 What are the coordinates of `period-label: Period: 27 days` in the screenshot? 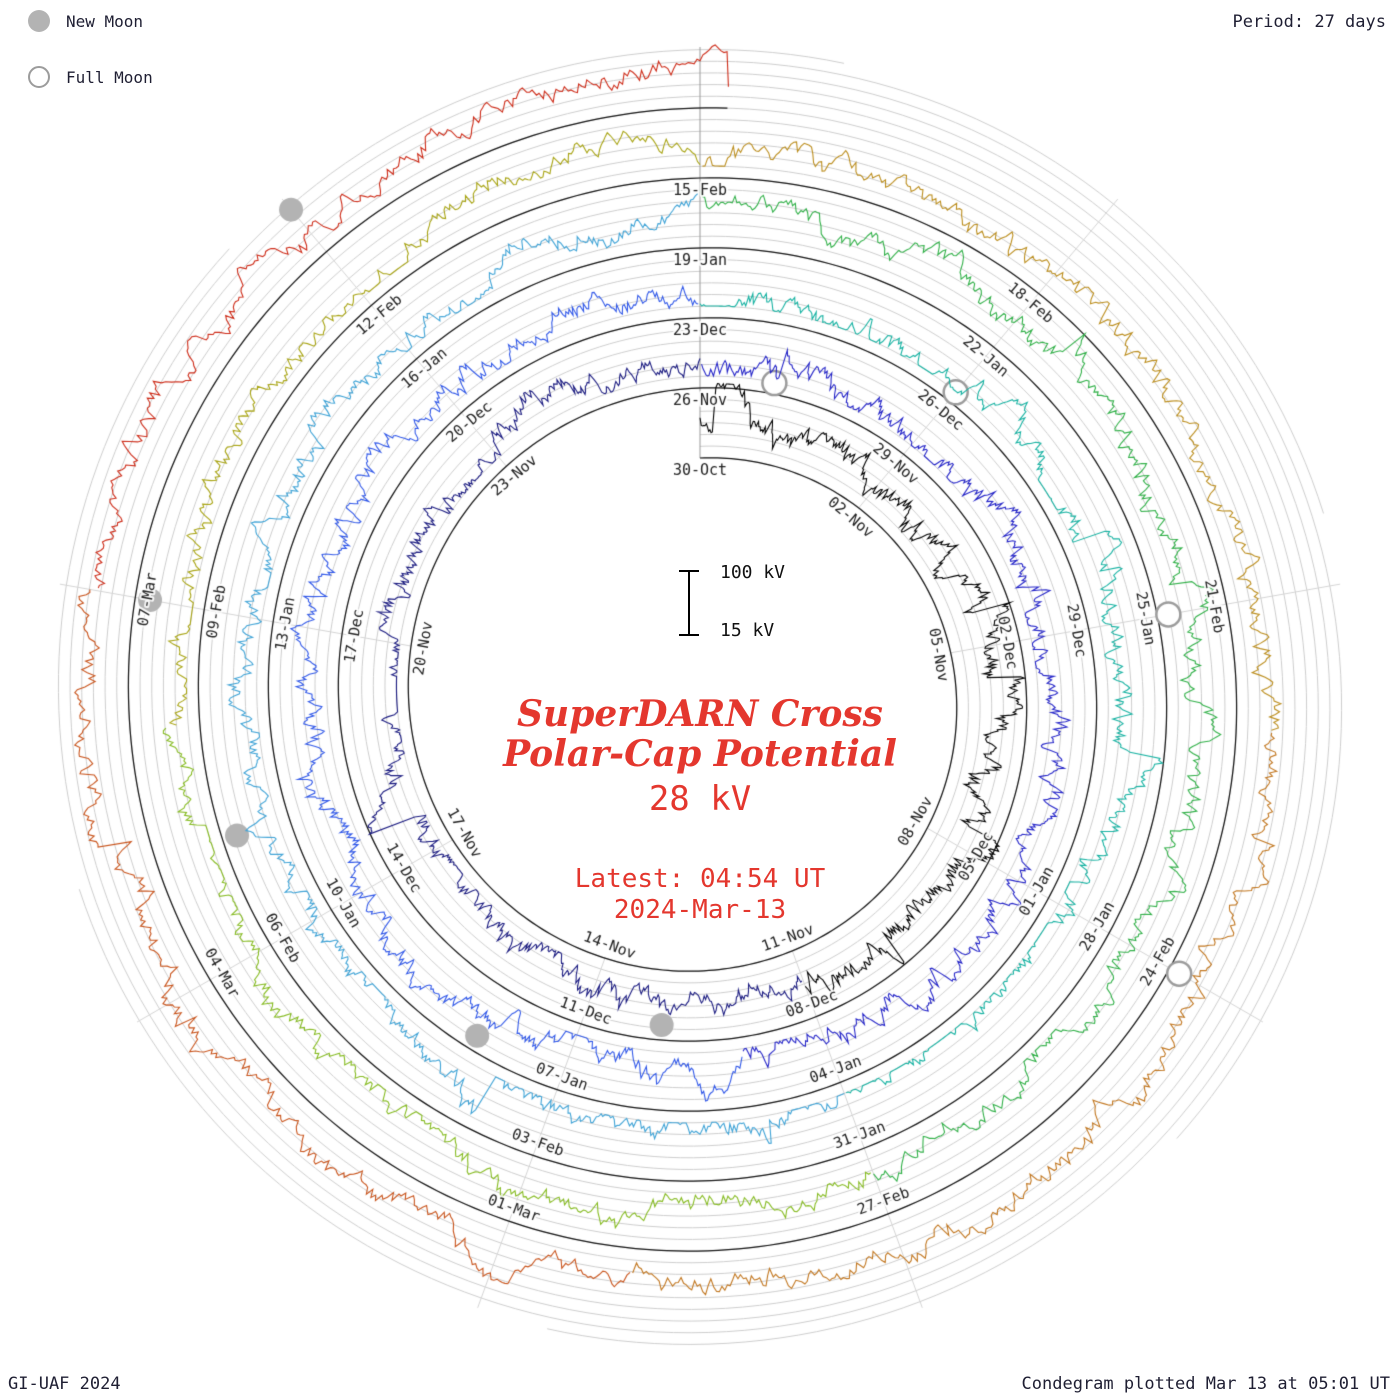 It's located at (1309, 22).